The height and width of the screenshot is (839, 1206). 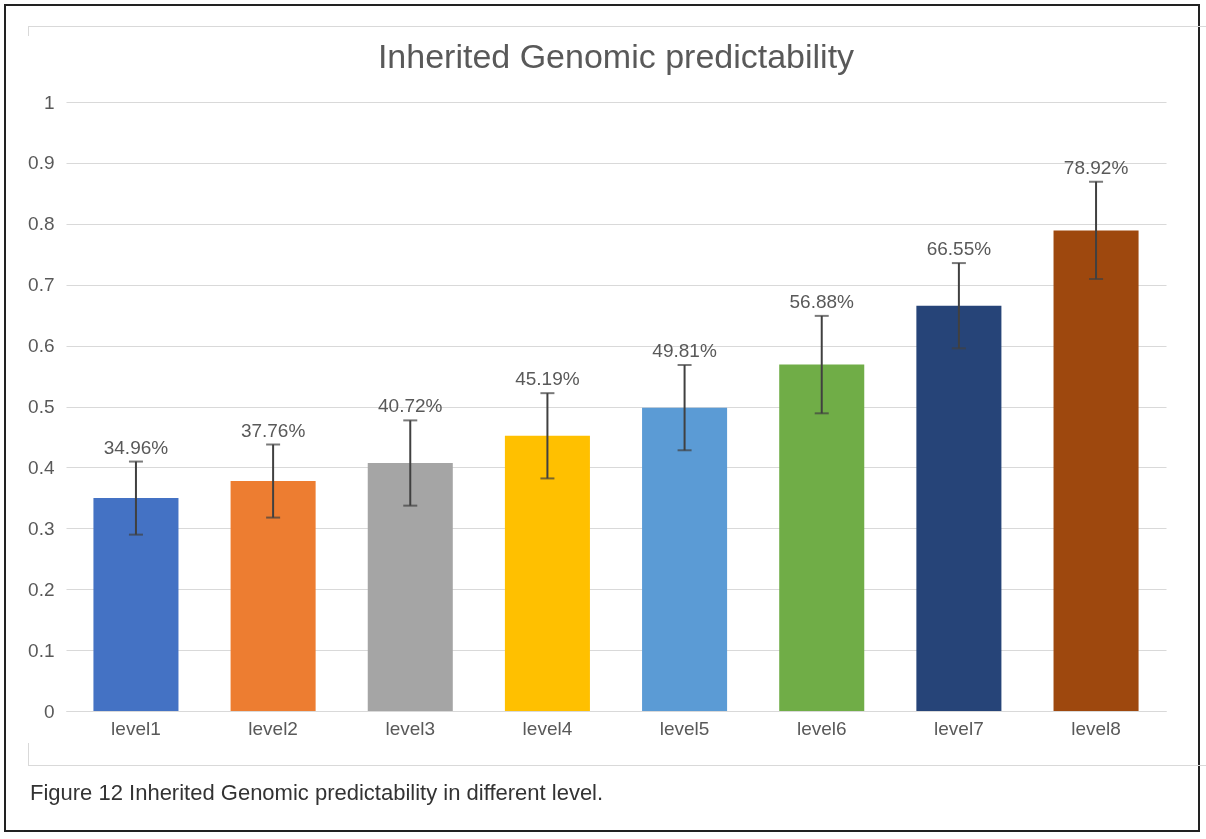 I want to click on data-label: 49.81%, so click(x=684, y=351).